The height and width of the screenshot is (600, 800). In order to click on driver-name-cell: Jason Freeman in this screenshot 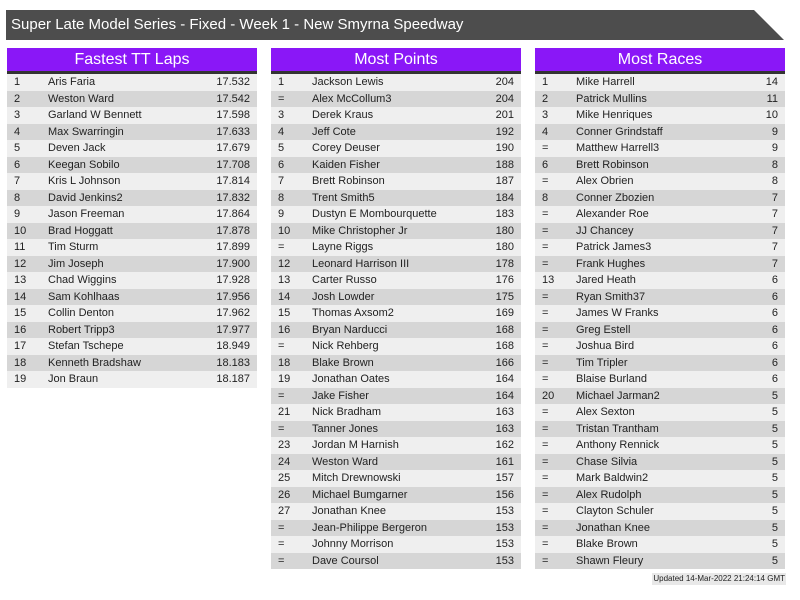, I will do `click(86, 214)`.